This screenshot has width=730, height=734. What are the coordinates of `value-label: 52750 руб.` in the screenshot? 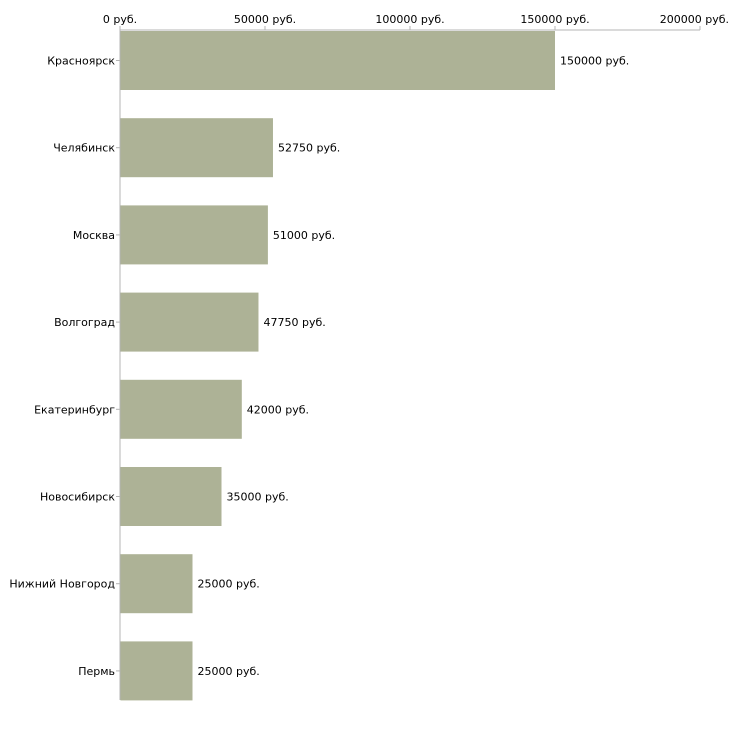 It's located at (309, 148).